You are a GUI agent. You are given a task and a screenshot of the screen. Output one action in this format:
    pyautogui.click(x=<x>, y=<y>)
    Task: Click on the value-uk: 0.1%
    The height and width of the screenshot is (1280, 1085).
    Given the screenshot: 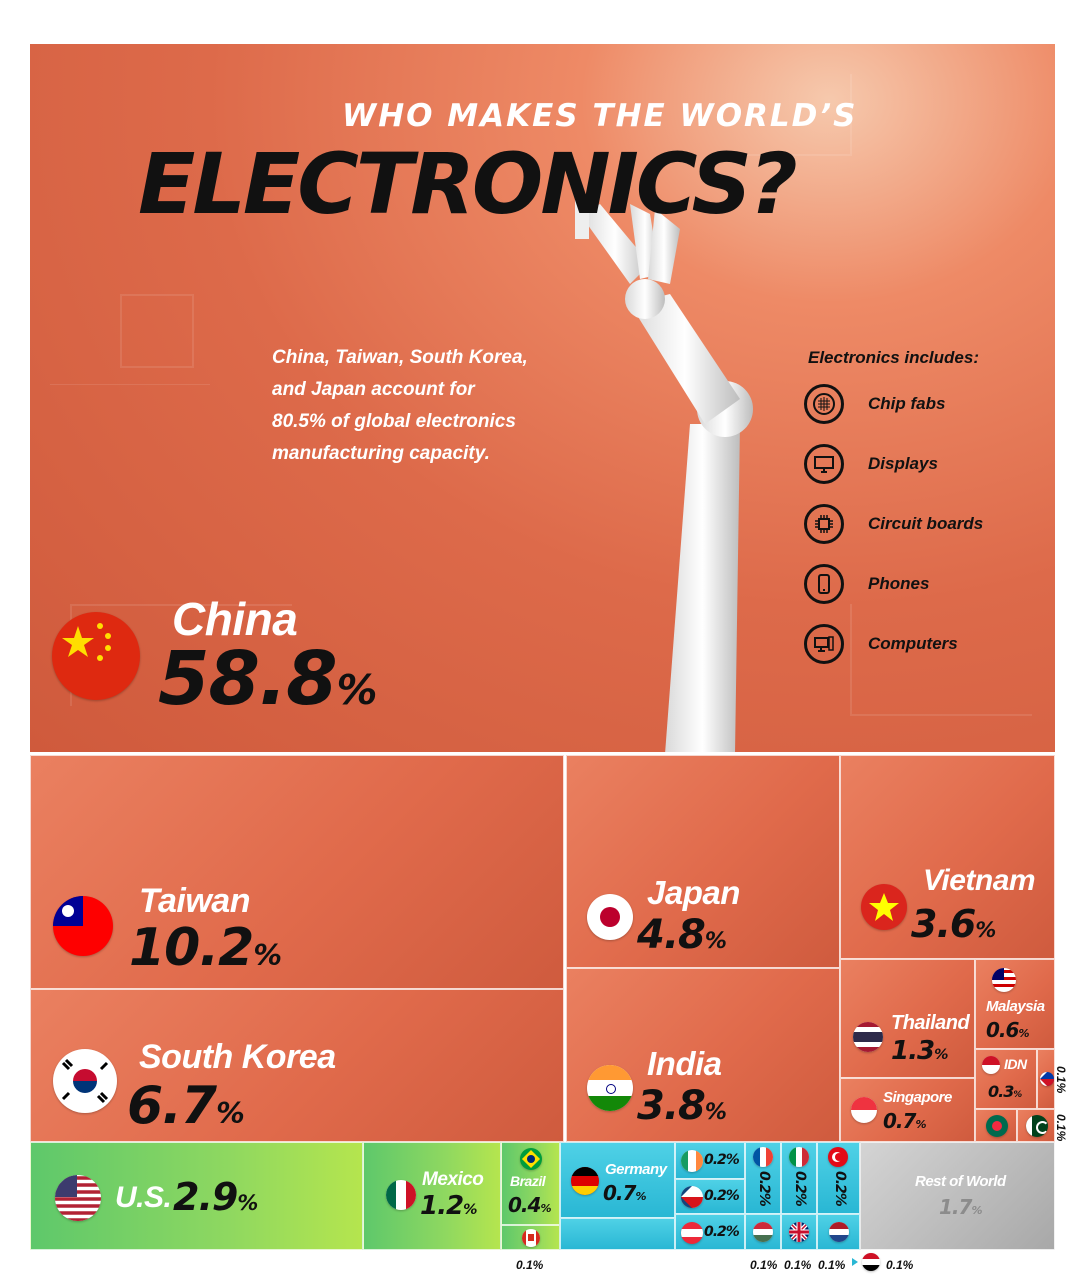 What is the action you would take?
    pyautogui.click(x=798, y=1265)
    